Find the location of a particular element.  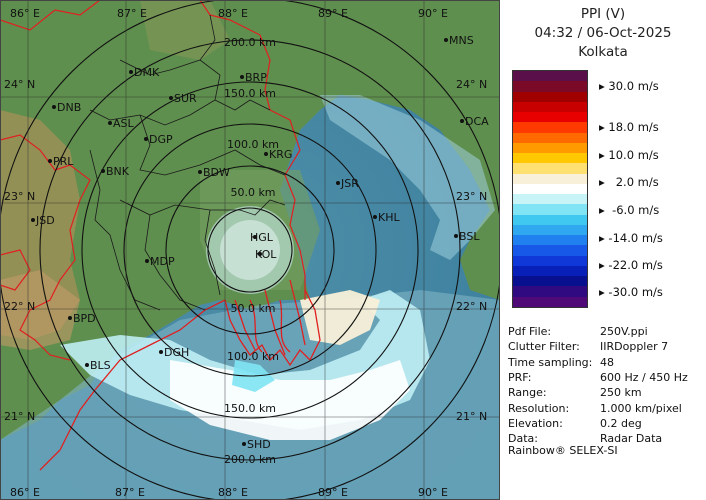

place-label-shd: SHD is located at coordinates (259, 444).